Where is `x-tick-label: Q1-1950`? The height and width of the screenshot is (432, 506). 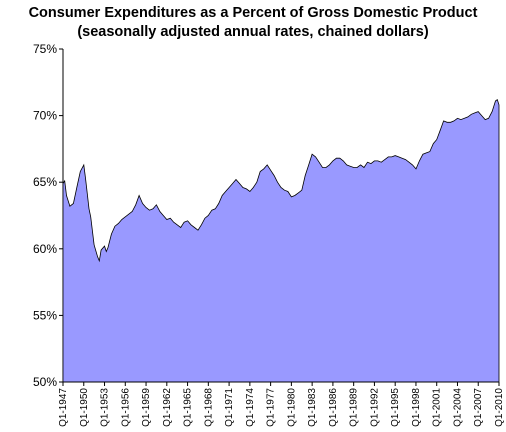
x-tick-label: Q1-1950 is located at coordinates (84, 407).